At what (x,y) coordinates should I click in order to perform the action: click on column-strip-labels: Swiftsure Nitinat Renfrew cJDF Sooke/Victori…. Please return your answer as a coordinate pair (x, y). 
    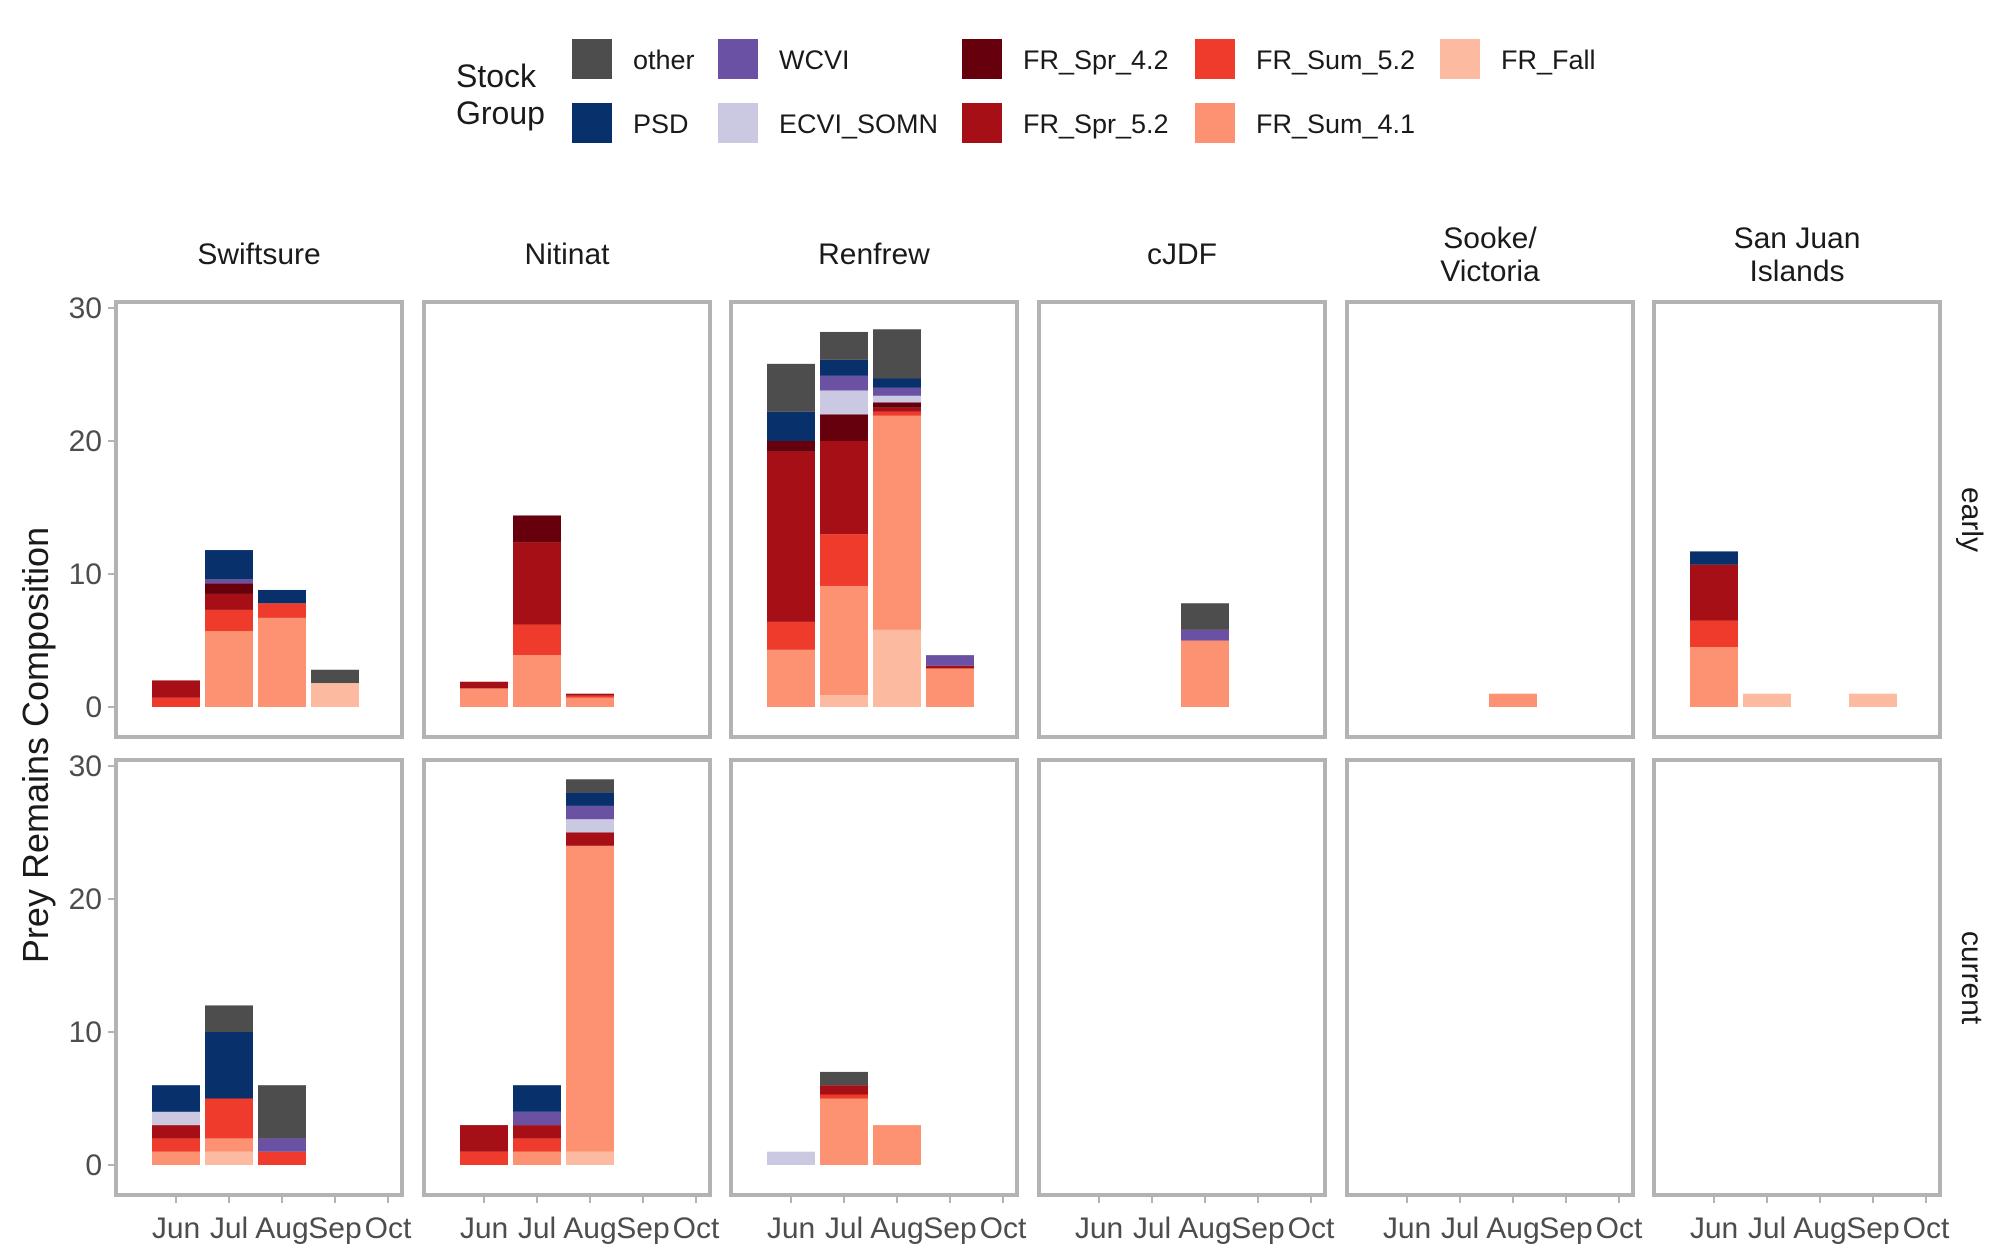
    Looking at the image, I should click on (1028, 255).